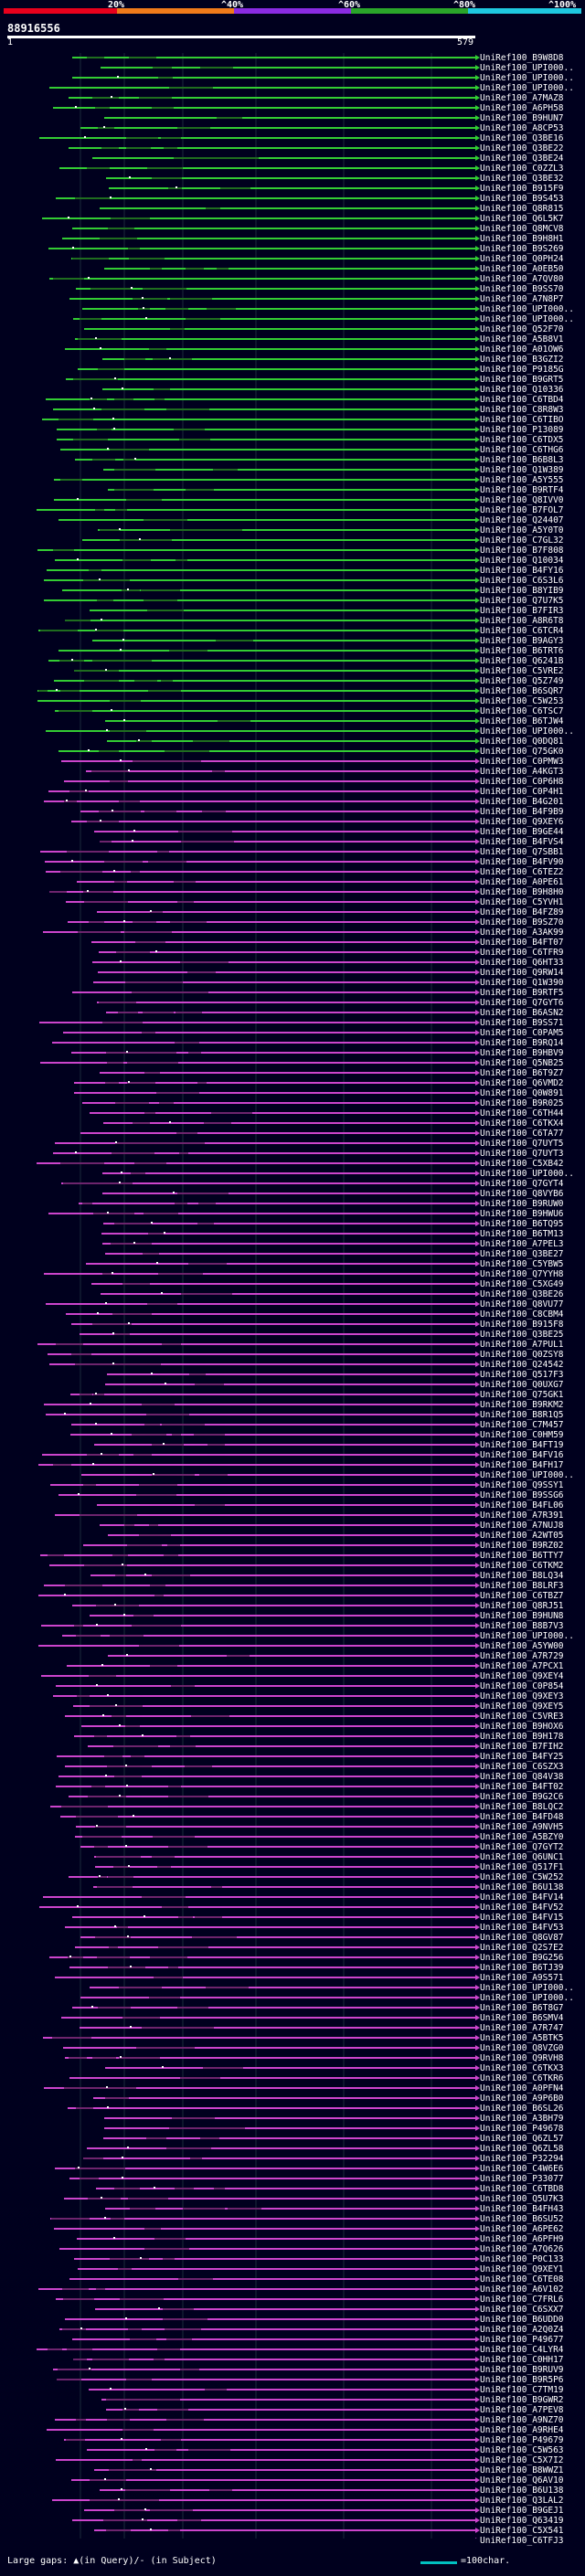 The width and height of the screenshot is (585, 2576). I want to click on hit-id-link: UniRef100_C6TIBO, so click(522, 420).